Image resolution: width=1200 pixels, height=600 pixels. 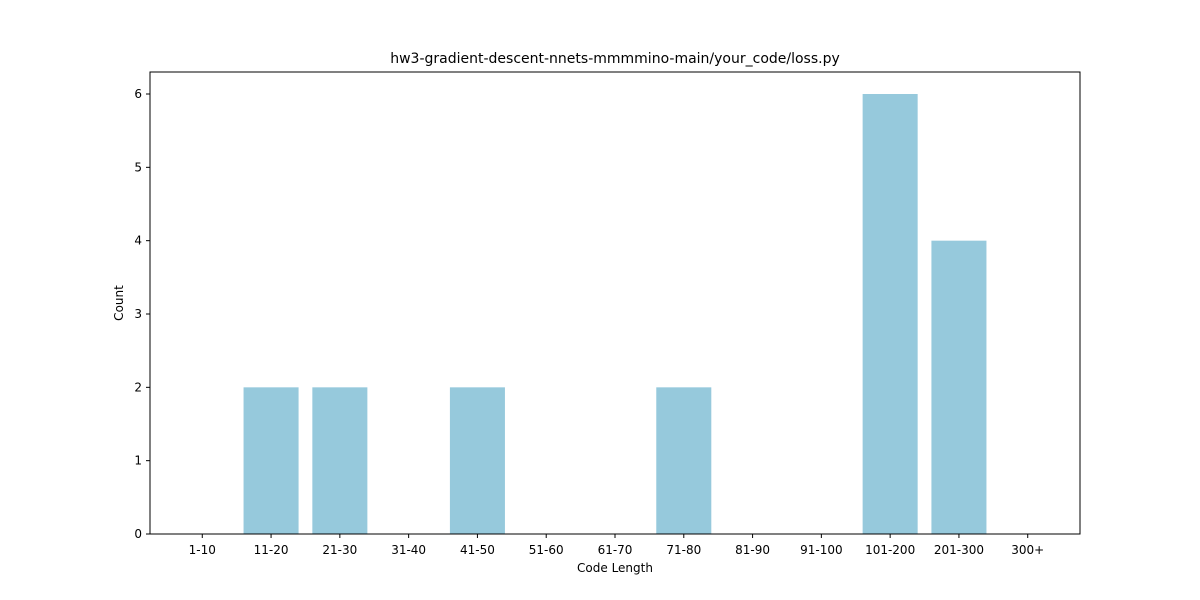 What do you see at coordinates (271, 550) in the screenshot?
I see `x-tick-label: 11-20` at bounding box center [271, 550].